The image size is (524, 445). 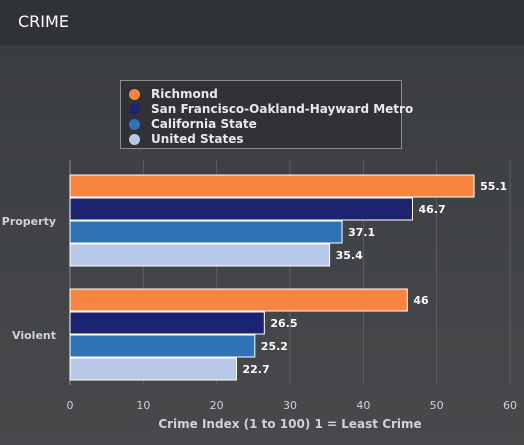 I want to click on x-tick-label: 20, so click(x=217, y=405).